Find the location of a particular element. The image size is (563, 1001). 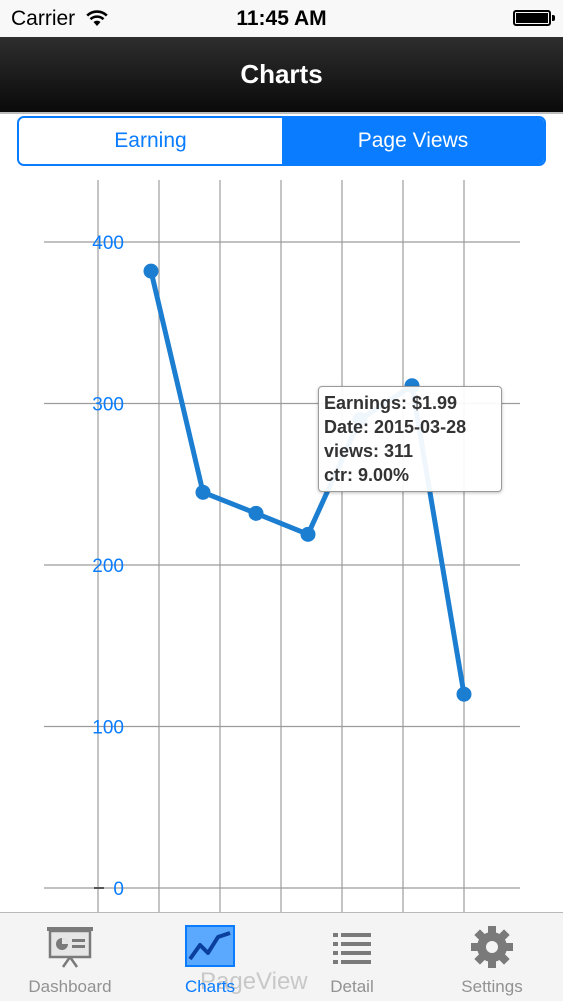

tab-dashboard: Dashboard is located at coordinates (70, 957).